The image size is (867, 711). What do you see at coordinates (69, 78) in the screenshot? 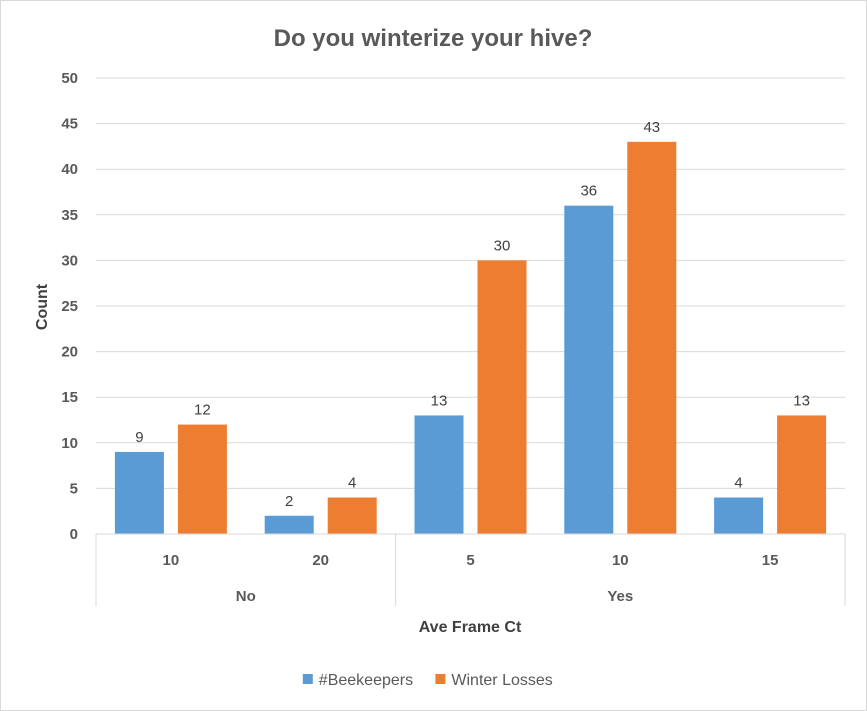
I see `y-tick-label: 50` at bounding box center [69, 78].